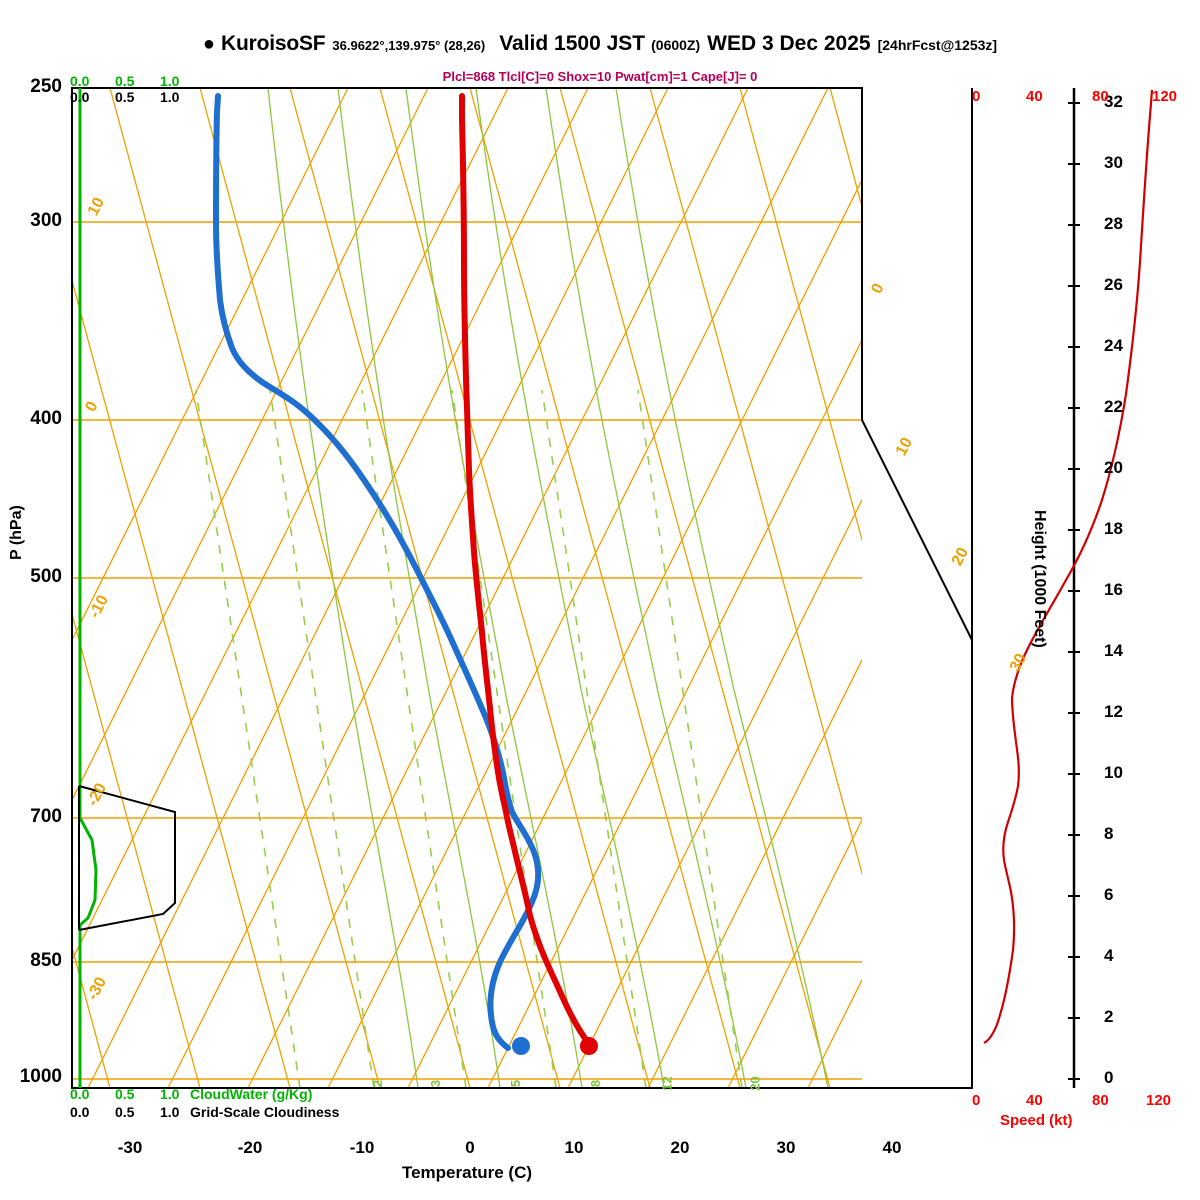 This screenshot has height=1200, width=1200. Describe the element at coordinates (1034, 96) in the screenshot. I see `speed-tick-top-40: 40` at that location.